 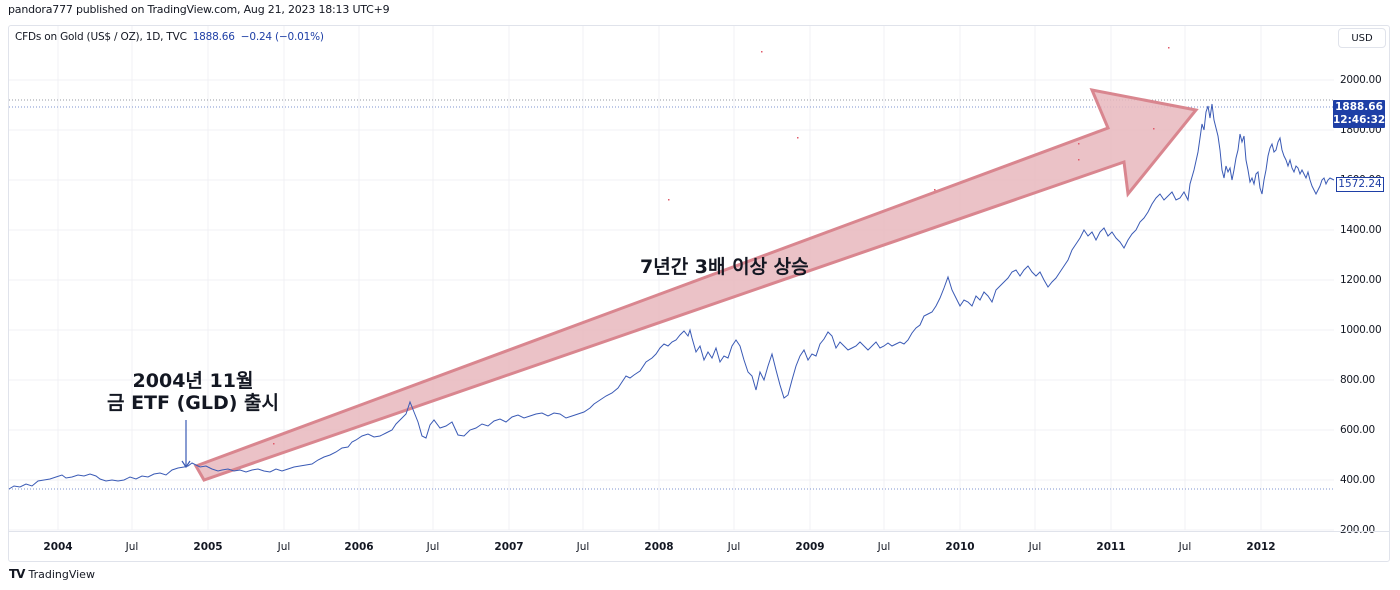 What do you see at coordinates (359, 547) in the screenshot?
I see `x-tick: 2006` at bounding box center [359, 547].